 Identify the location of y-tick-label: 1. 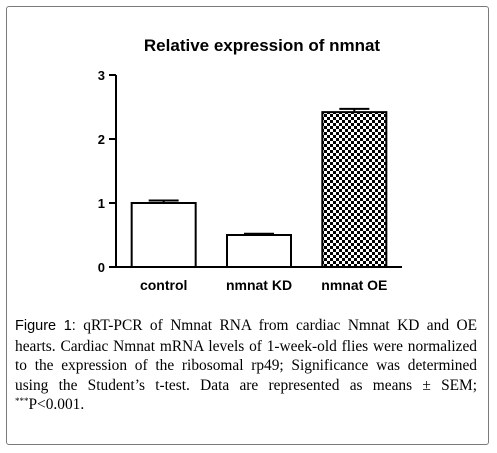
(101, 203).